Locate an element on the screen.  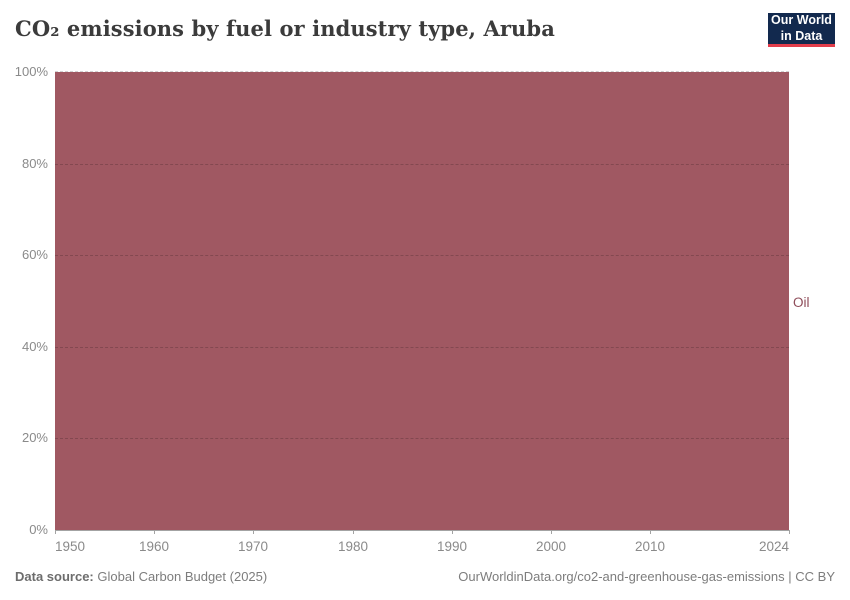
x-axis-label-2010: 2010 is located at coordinates (650, 546).